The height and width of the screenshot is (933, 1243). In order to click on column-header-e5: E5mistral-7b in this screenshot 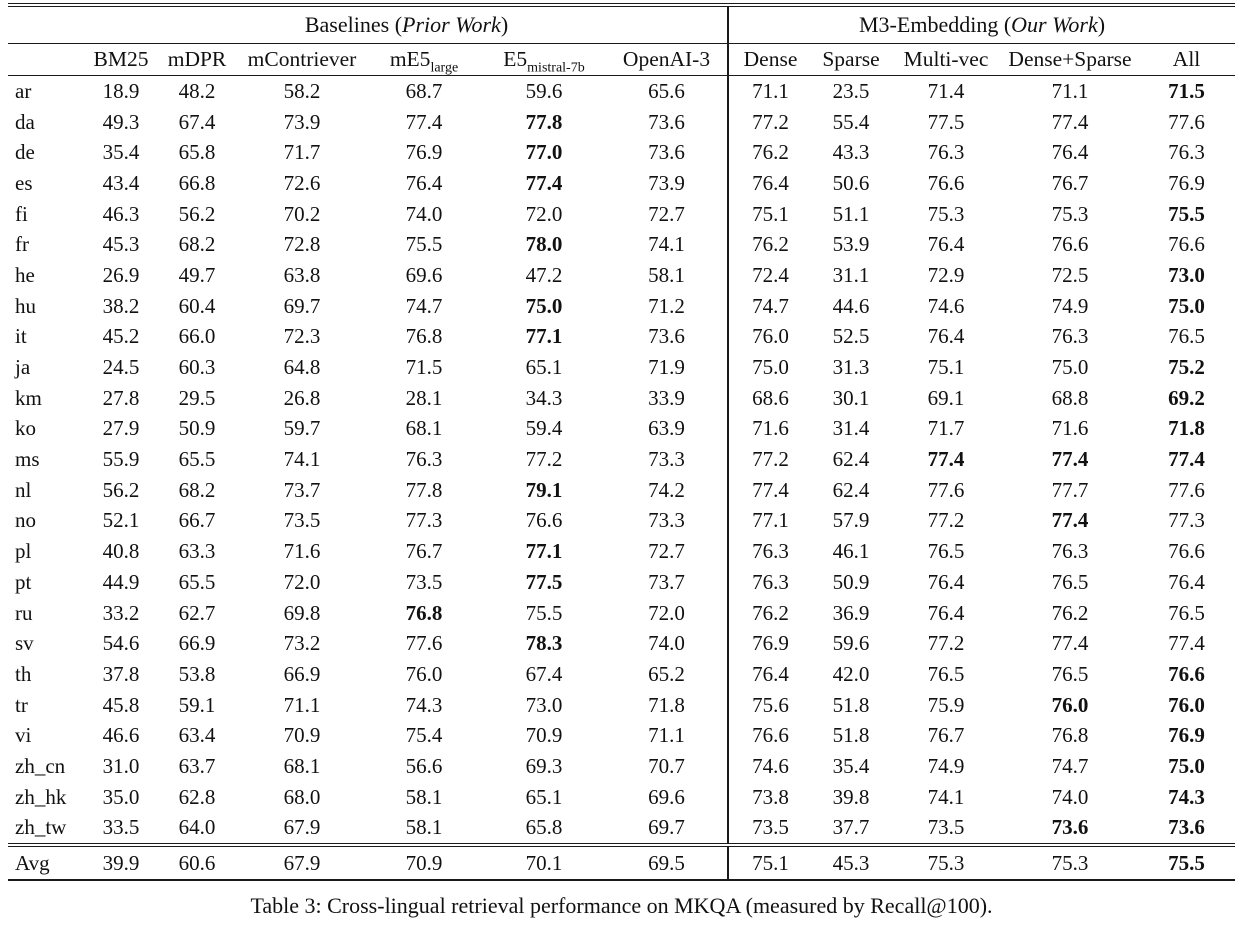, I will do `click(544, 59)`.